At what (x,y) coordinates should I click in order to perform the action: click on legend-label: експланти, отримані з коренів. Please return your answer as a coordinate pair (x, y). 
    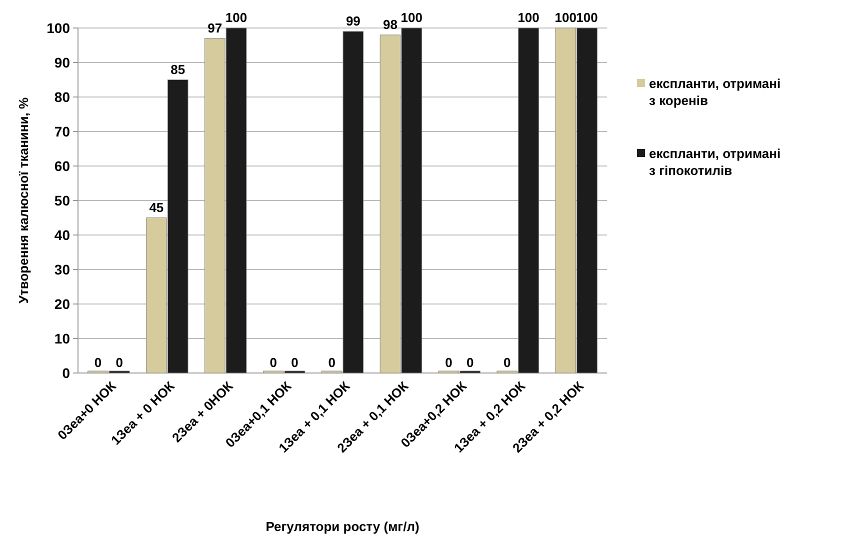
    Looking at the image, I should click on (715, 92).